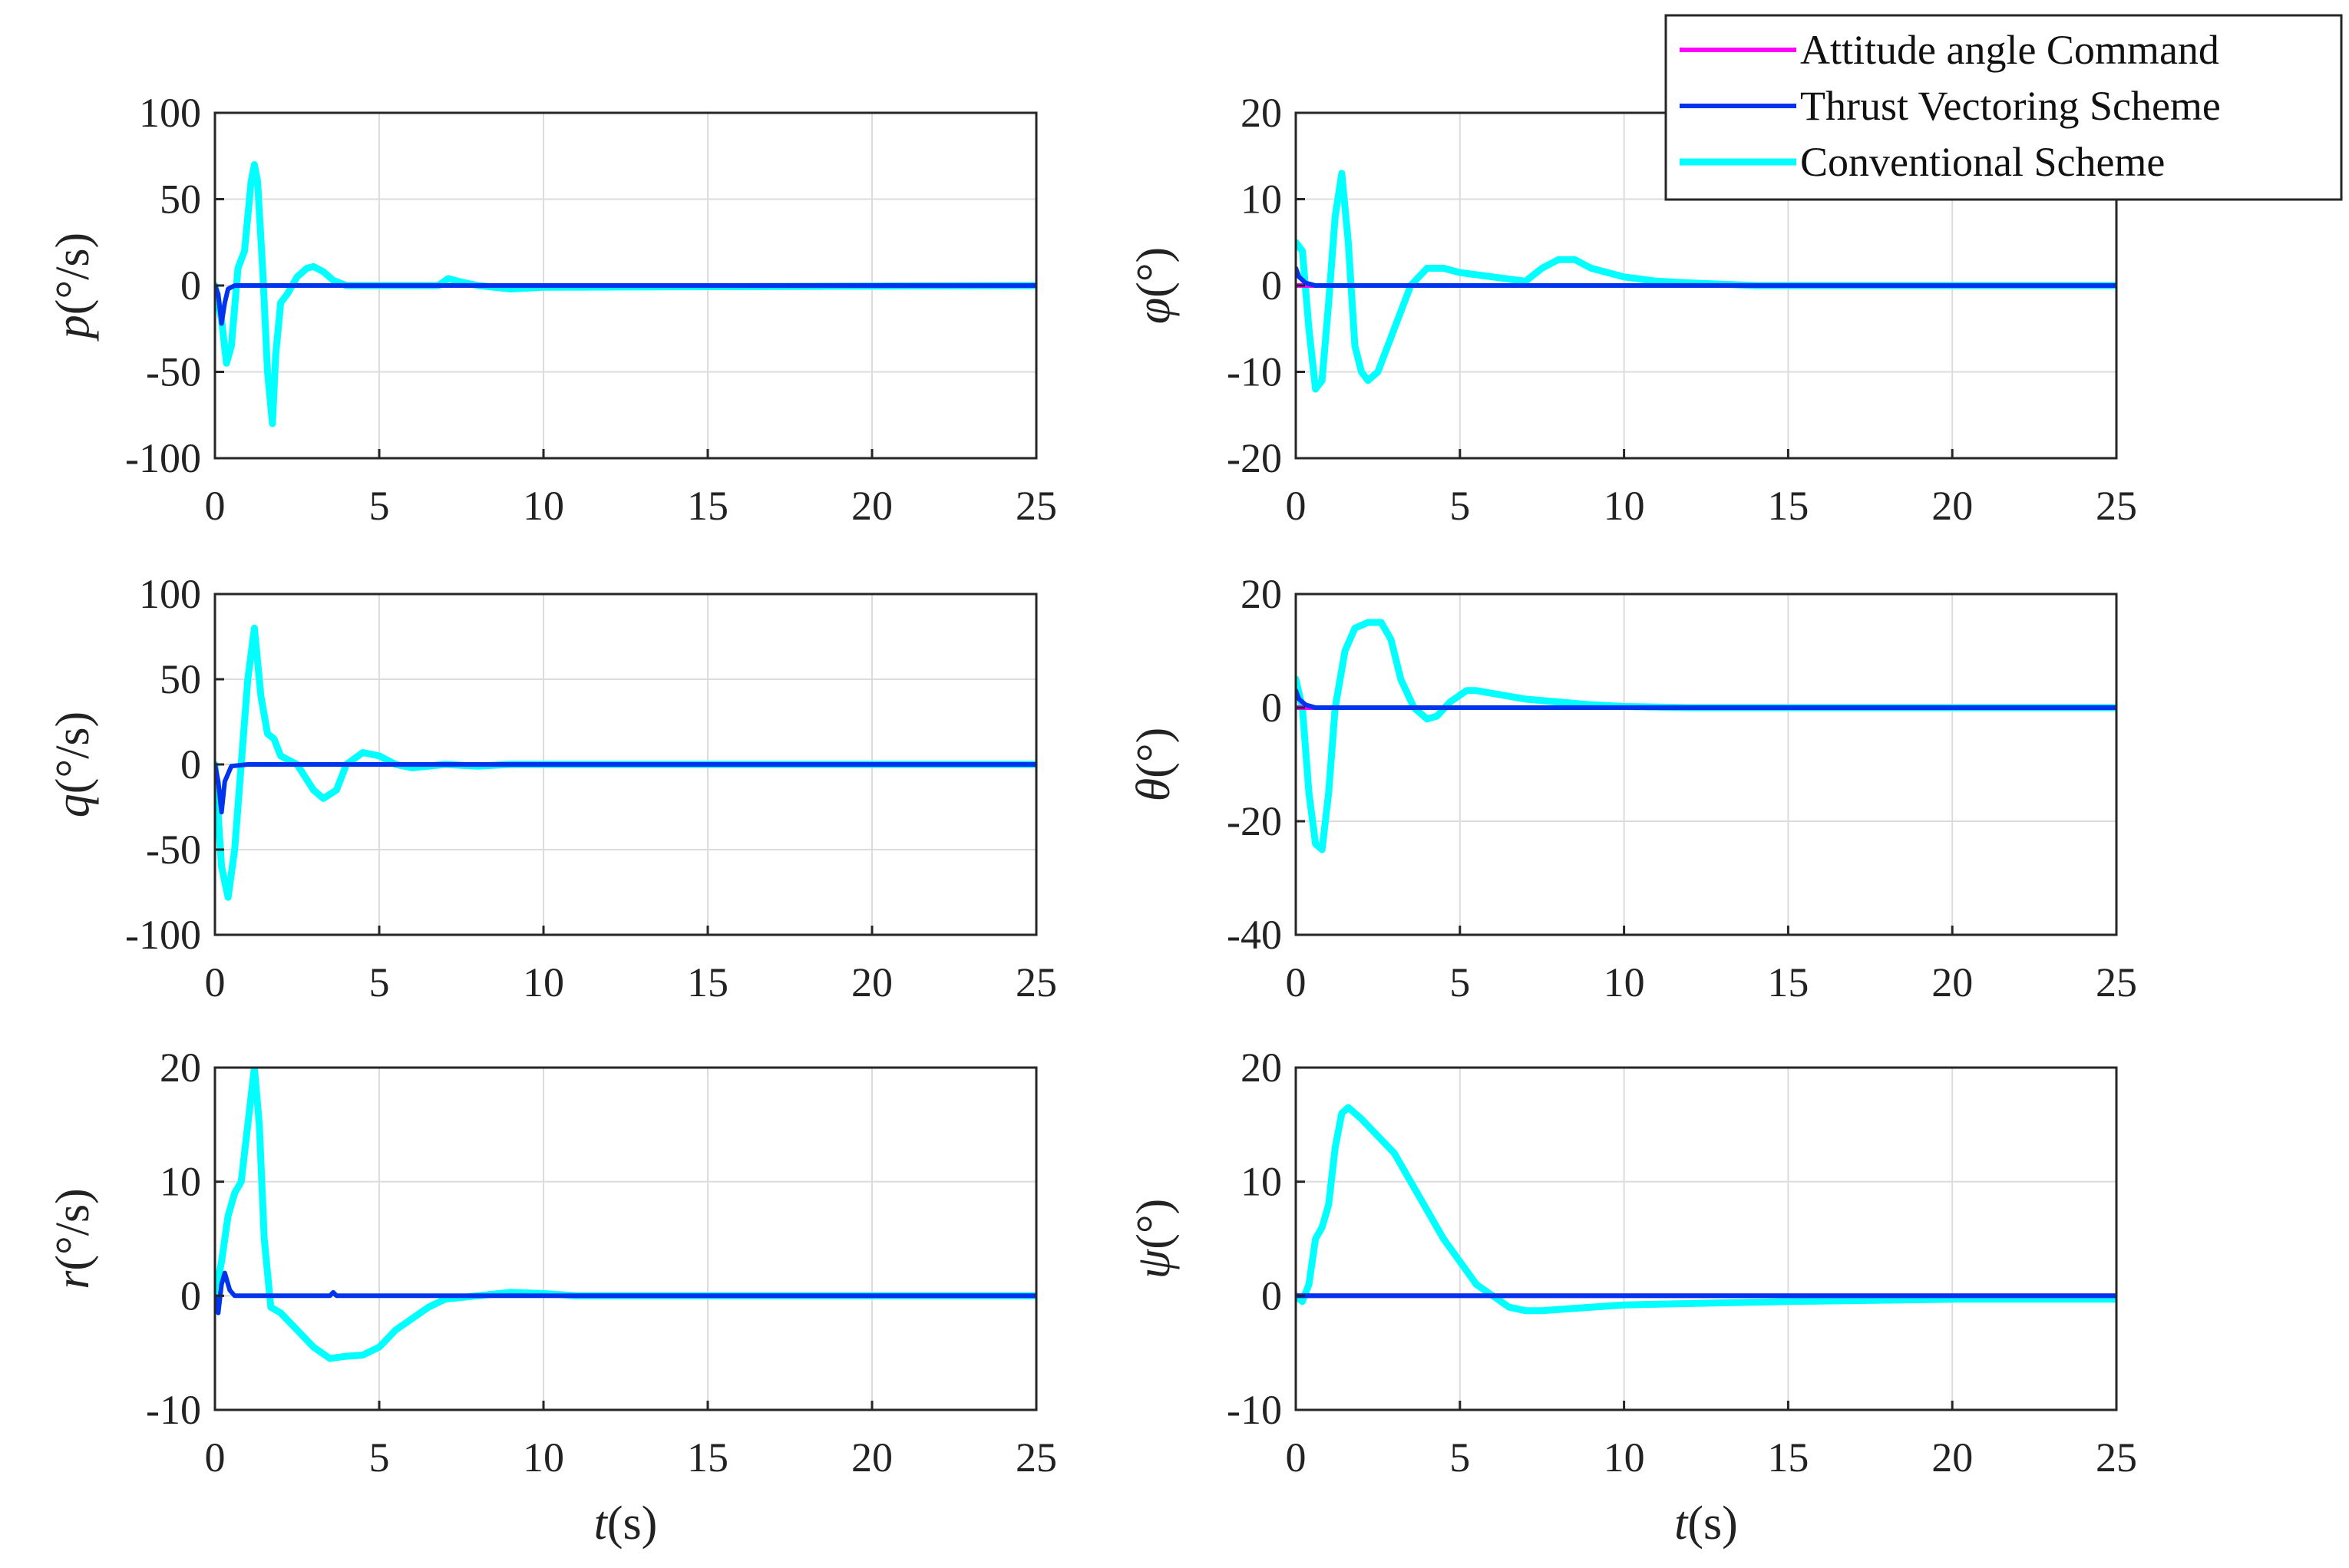 The height and width of the screenshot is (1568, 2349). I want to click on legend-label: Attitude angle Command, so click(2009, 50).